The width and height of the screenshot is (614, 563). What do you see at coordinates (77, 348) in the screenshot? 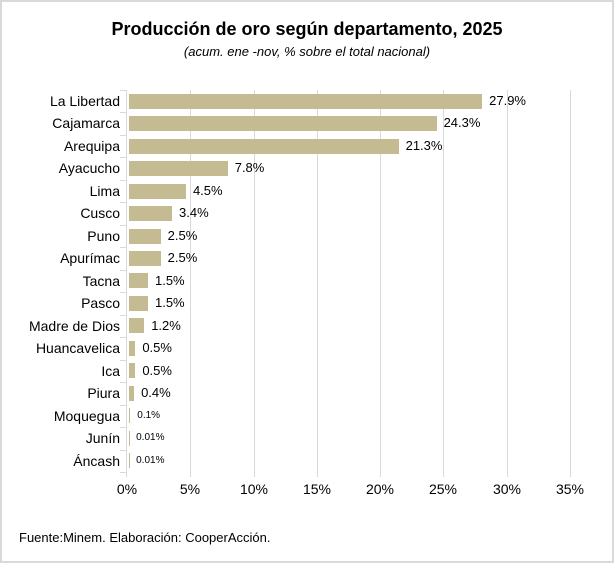
I see `category-label: Huancavelica` at bounding box center [77, 348].